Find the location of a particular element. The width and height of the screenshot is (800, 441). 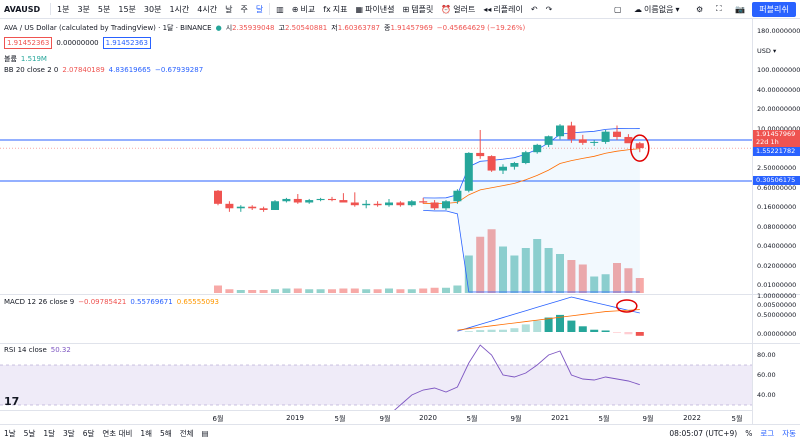

alerts-label: 얼러트 is located at coordinates (464, 9).